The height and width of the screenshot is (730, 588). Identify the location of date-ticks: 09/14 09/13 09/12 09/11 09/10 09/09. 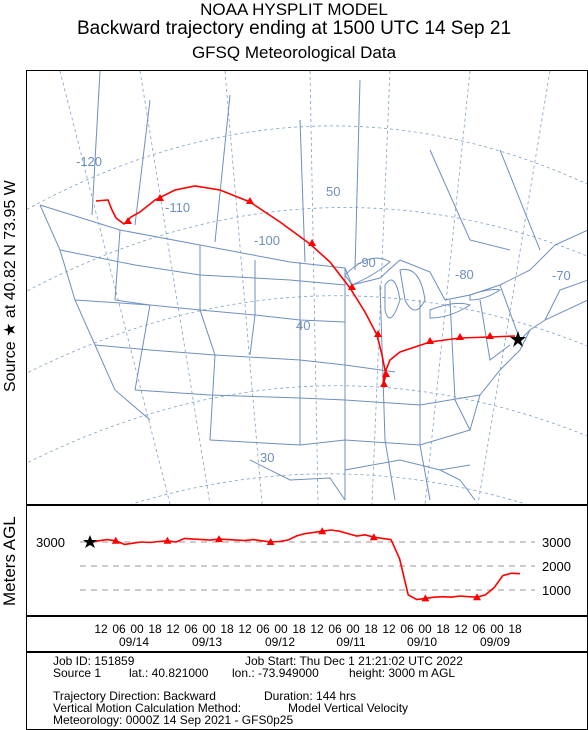
(294, 642).